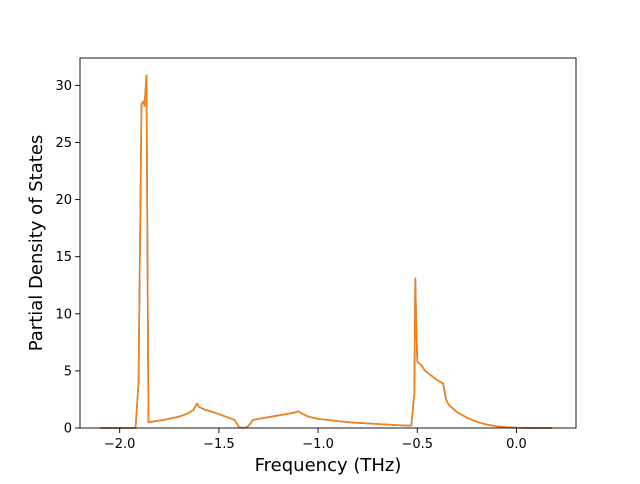 Image resolution: width=640 pixels, height=484 pixels. What do you see at coordinates (516, 444) in the screenshot?
I see `x-tick-label: 0.0` at bounding box center [516, 444].